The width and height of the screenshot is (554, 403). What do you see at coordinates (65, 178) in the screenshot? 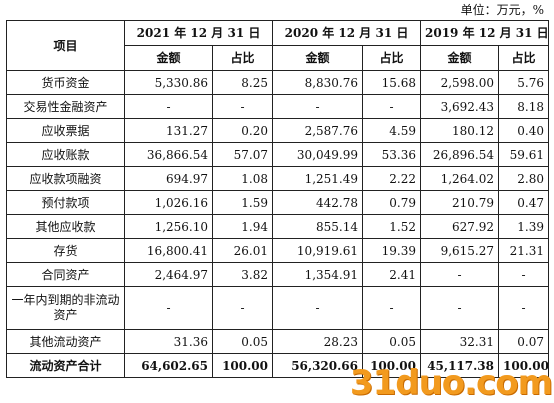
I see `row-label: 应收款项融资` at bounding box center [65, 178].